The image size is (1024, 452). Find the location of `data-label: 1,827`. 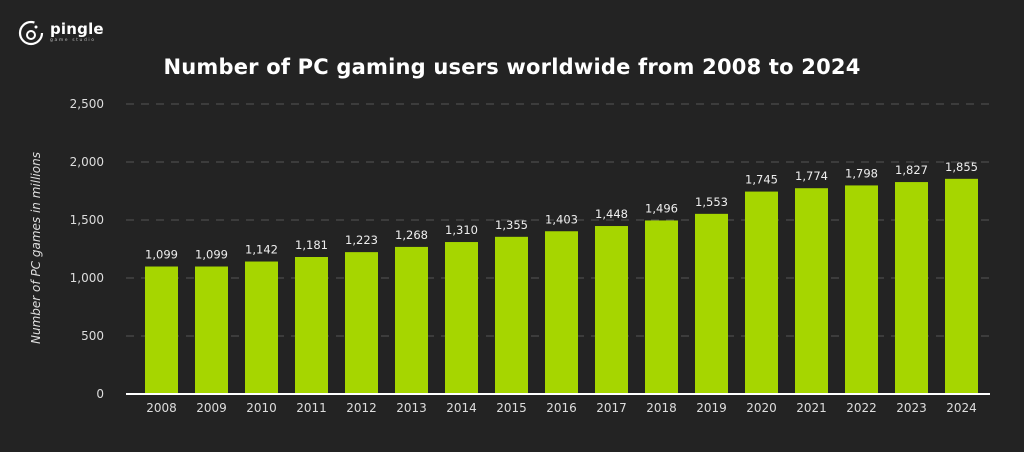

data-label: 1,827 is located at coordinates (911, 170).